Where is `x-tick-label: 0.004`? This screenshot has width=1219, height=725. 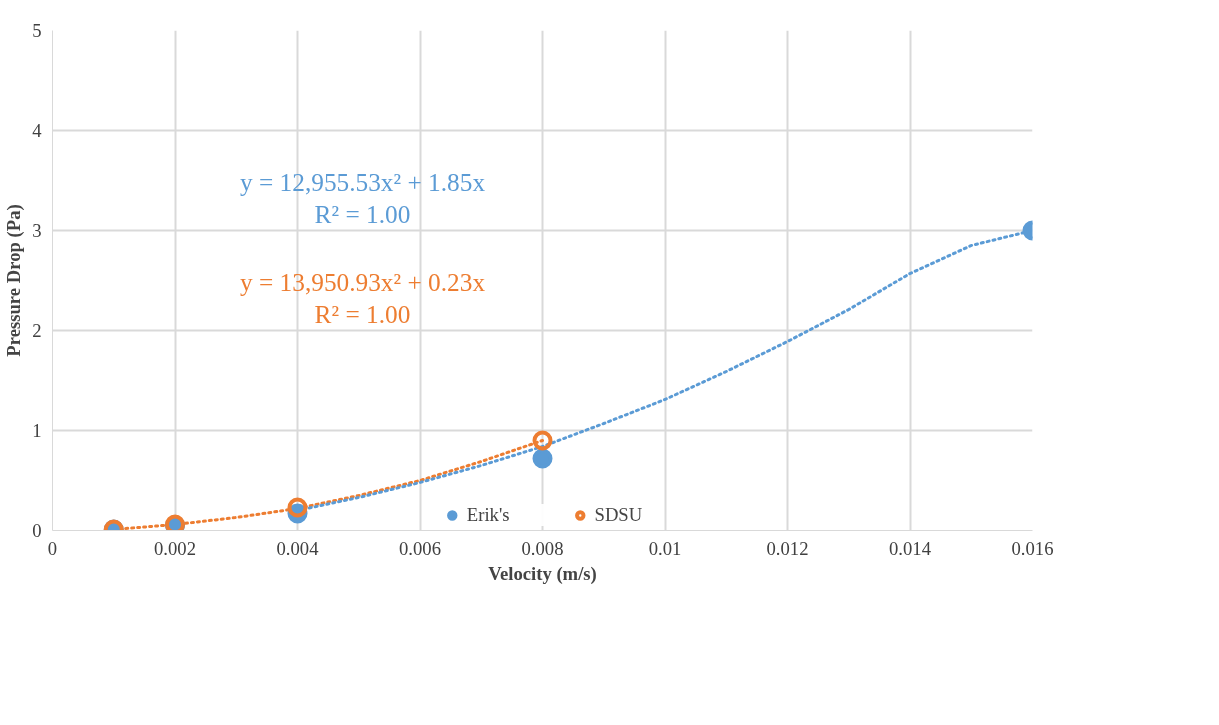 x-tick-label: 0.004 is located at coordinates (298, 548).